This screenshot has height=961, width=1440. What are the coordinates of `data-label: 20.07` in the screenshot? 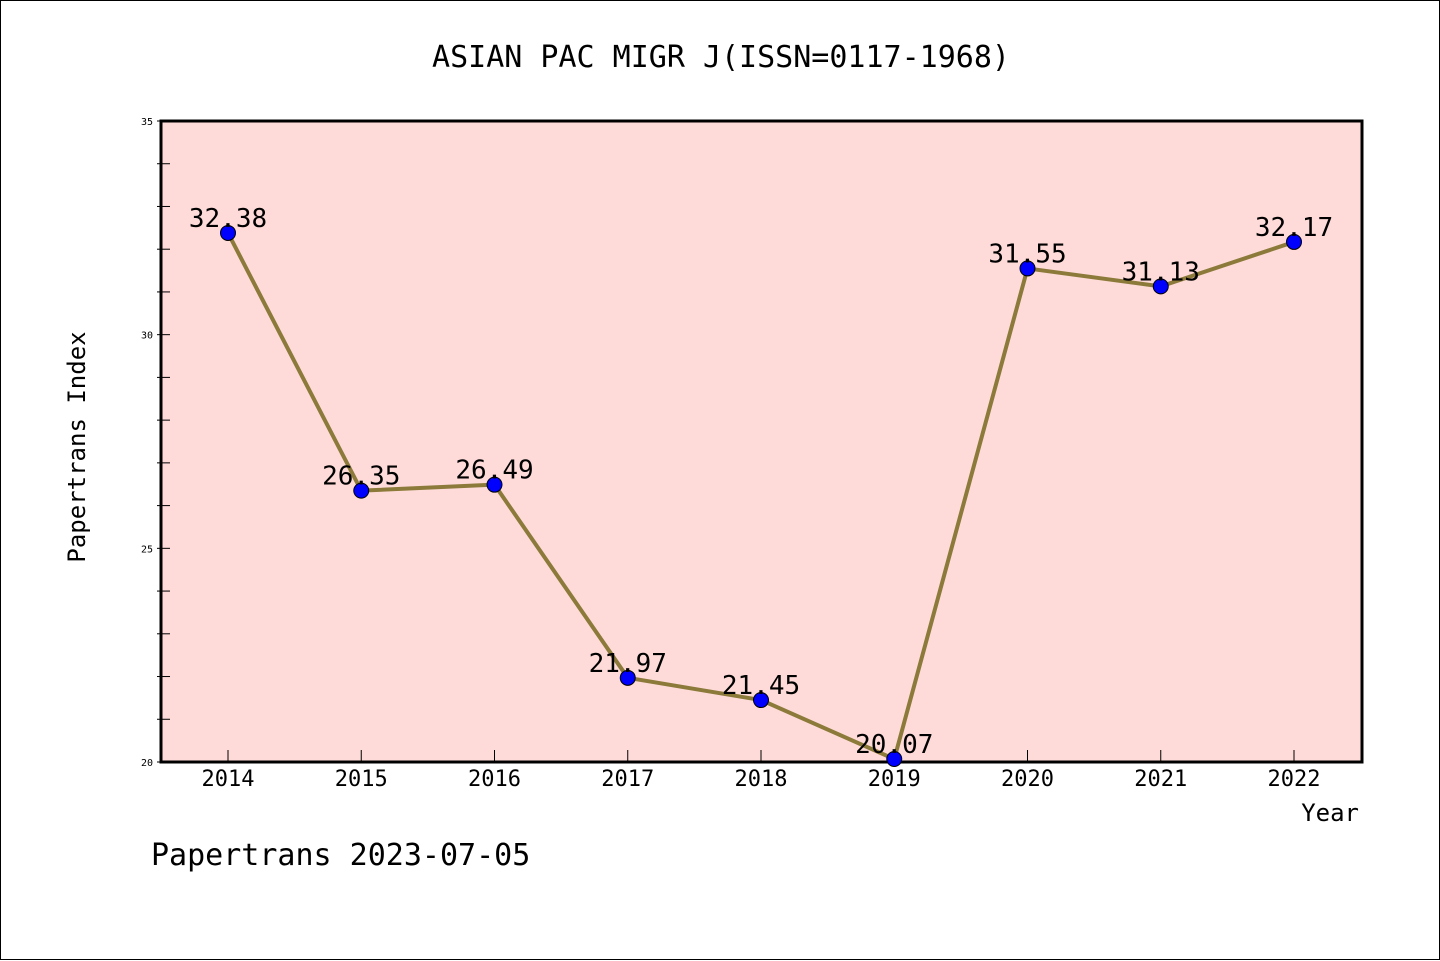 It's located at (894, 745).